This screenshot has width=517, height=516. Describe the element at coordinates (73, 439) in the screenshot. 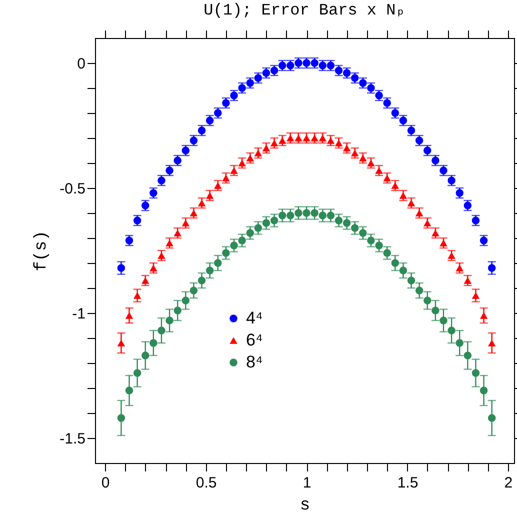

I see `y-tick-label: -1.5` at that location.